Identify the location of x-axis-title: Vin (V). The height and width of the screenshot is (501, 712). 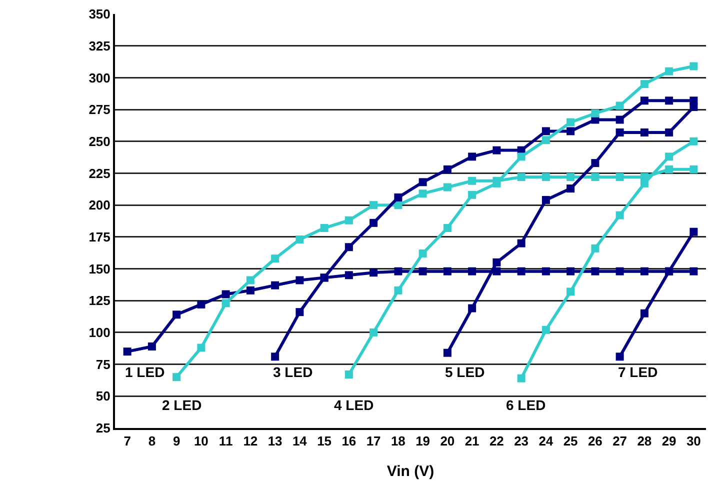
(410, 471).